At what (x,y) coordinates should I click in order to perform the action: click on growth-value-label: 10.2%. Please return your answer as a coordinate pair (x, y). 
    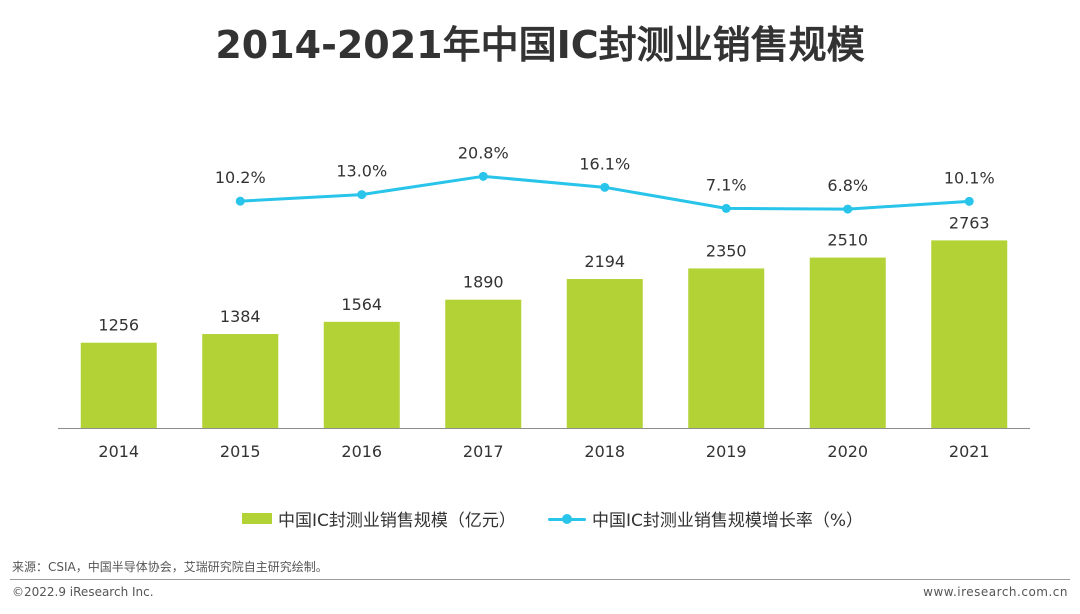
    Looking at the image, I should click on (240, 177).